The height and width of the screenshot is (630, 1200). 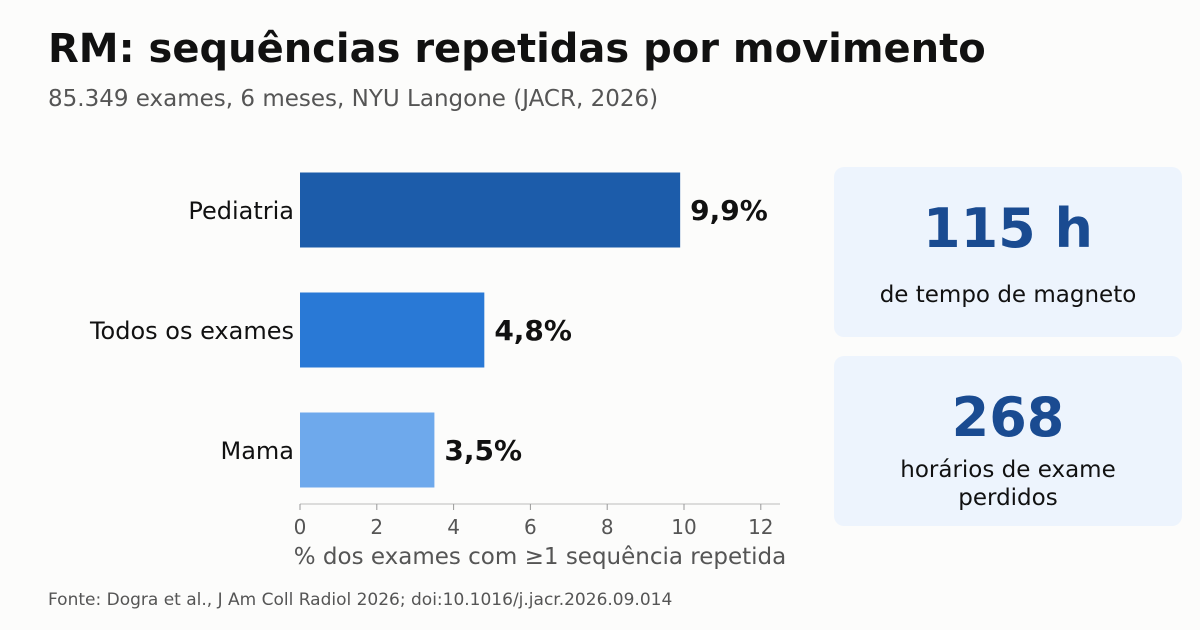 I want to click on x-tick-label-4: 8, so click(x=607, y=527).